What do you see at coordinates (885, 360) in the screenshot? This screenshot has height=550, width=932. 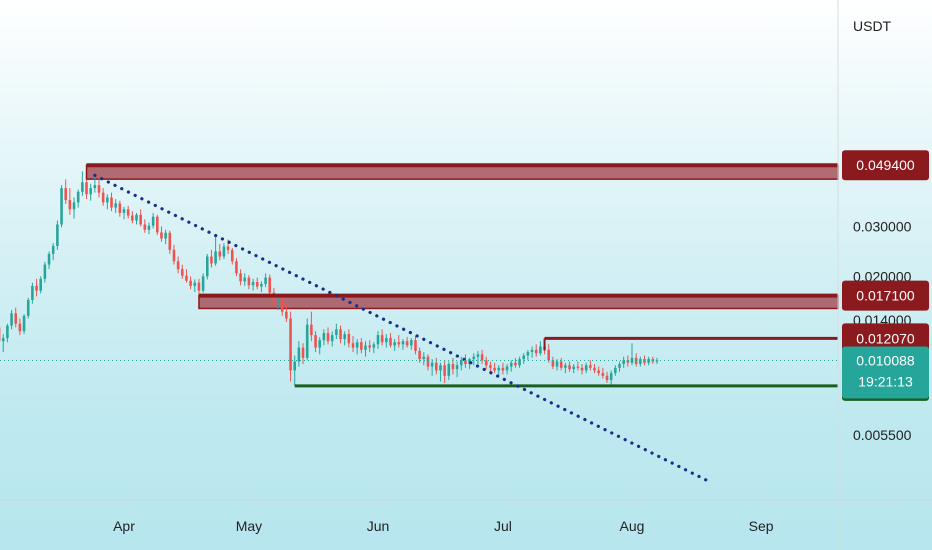 I see `current-price-text: 0.010088` at bounding box center [885, 360].